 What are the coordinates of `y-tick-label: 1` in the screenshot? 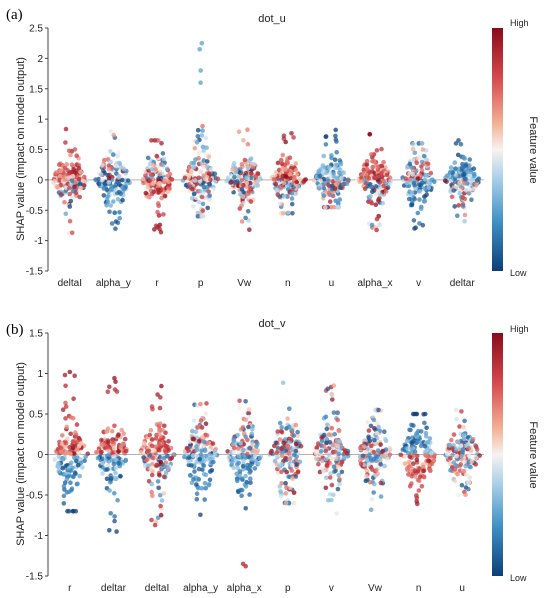 It's located at (40, 120).